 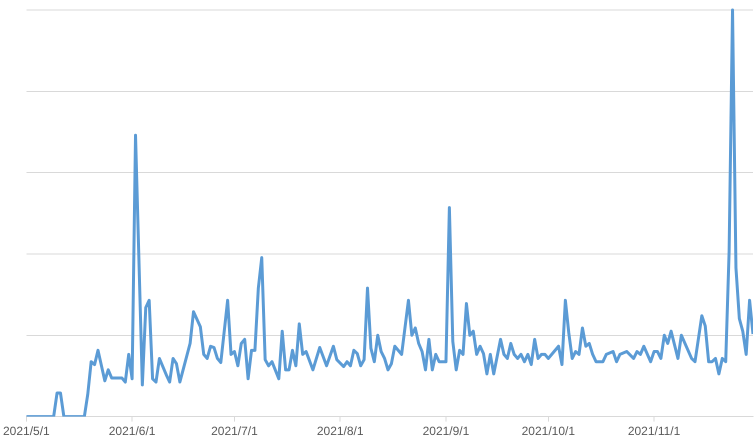 What do you see at coordinates (132, 431) in the screenshot?
I see `x-tick-label: 2021/6/1` at bounding box center [132, 431].